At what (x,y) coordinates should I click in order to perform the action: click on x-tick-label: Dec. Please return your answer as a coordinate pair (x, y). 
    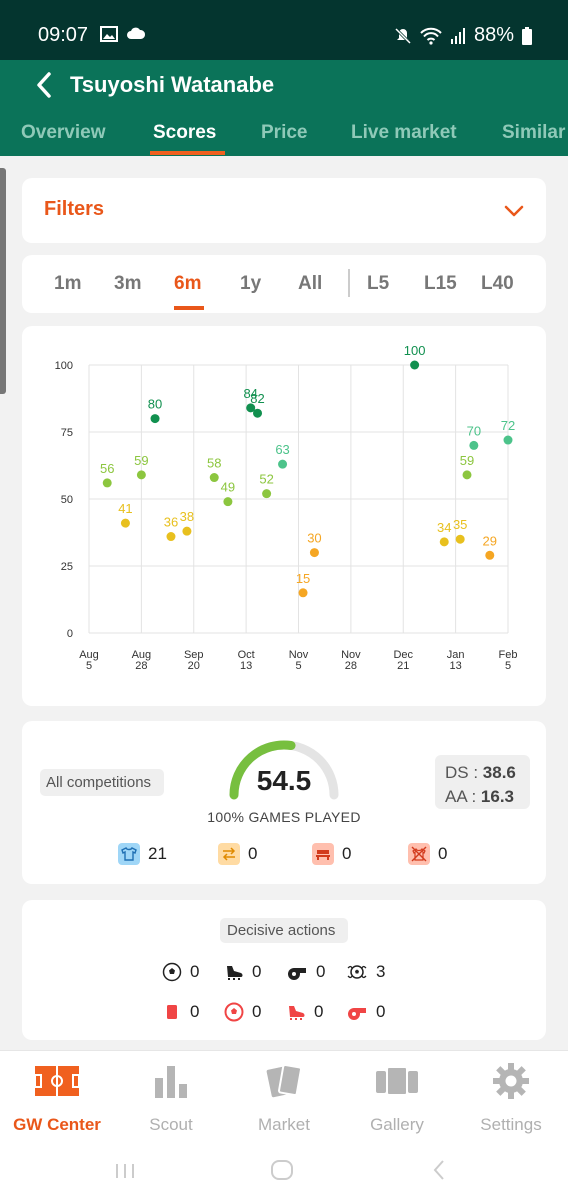
    Looking at the image, I should click on (403, 655).